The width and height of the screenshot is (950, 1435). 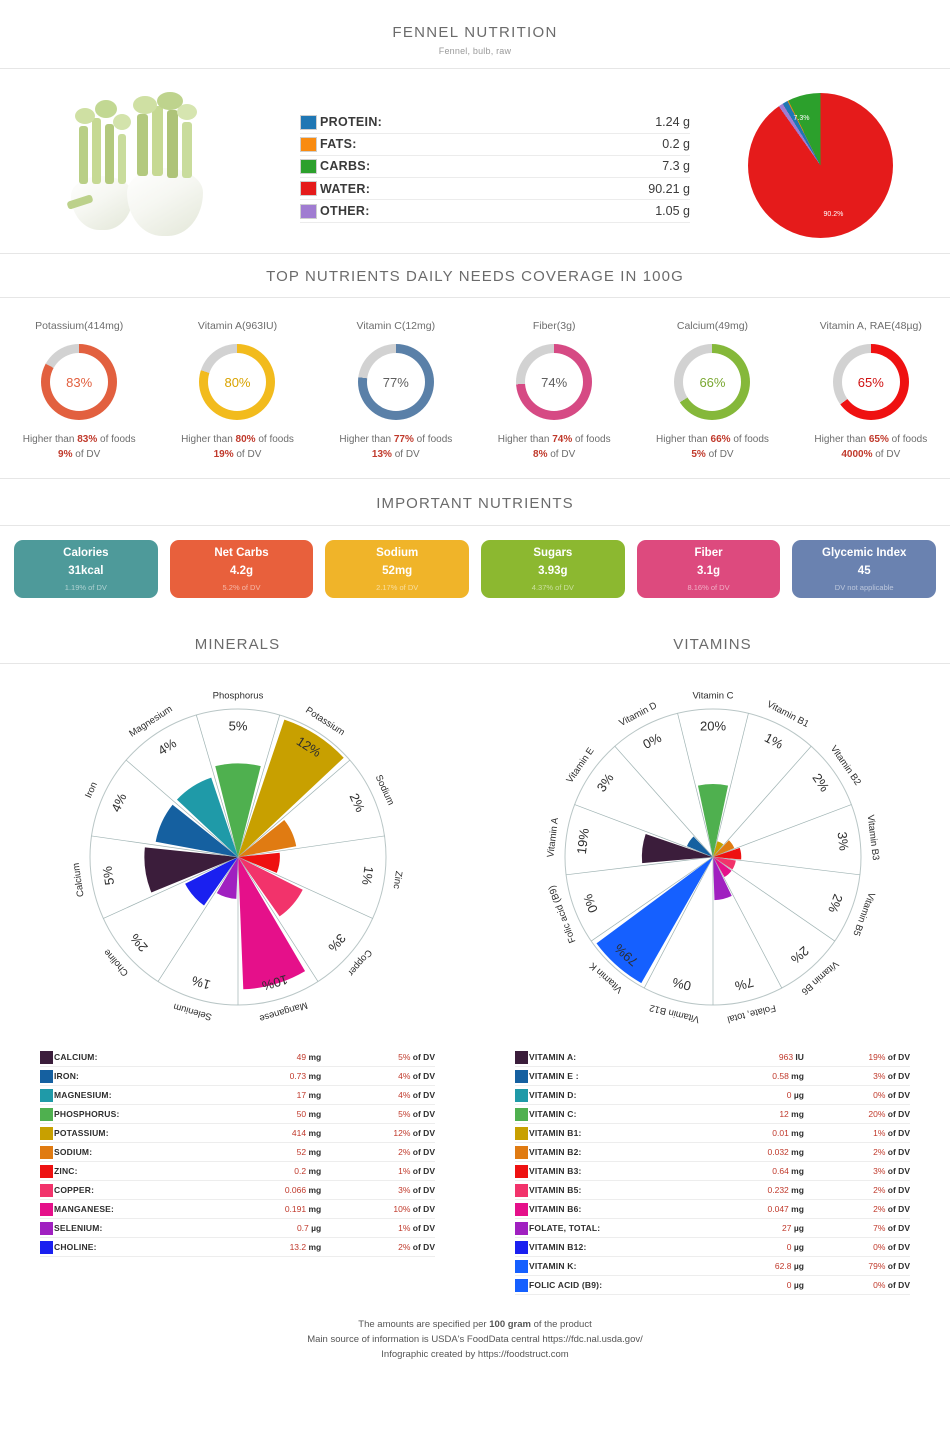 What do you see at coordinates (397, 552) in the screenshot?
I see `card-label: Sodium` at bounding box center [397, 552].